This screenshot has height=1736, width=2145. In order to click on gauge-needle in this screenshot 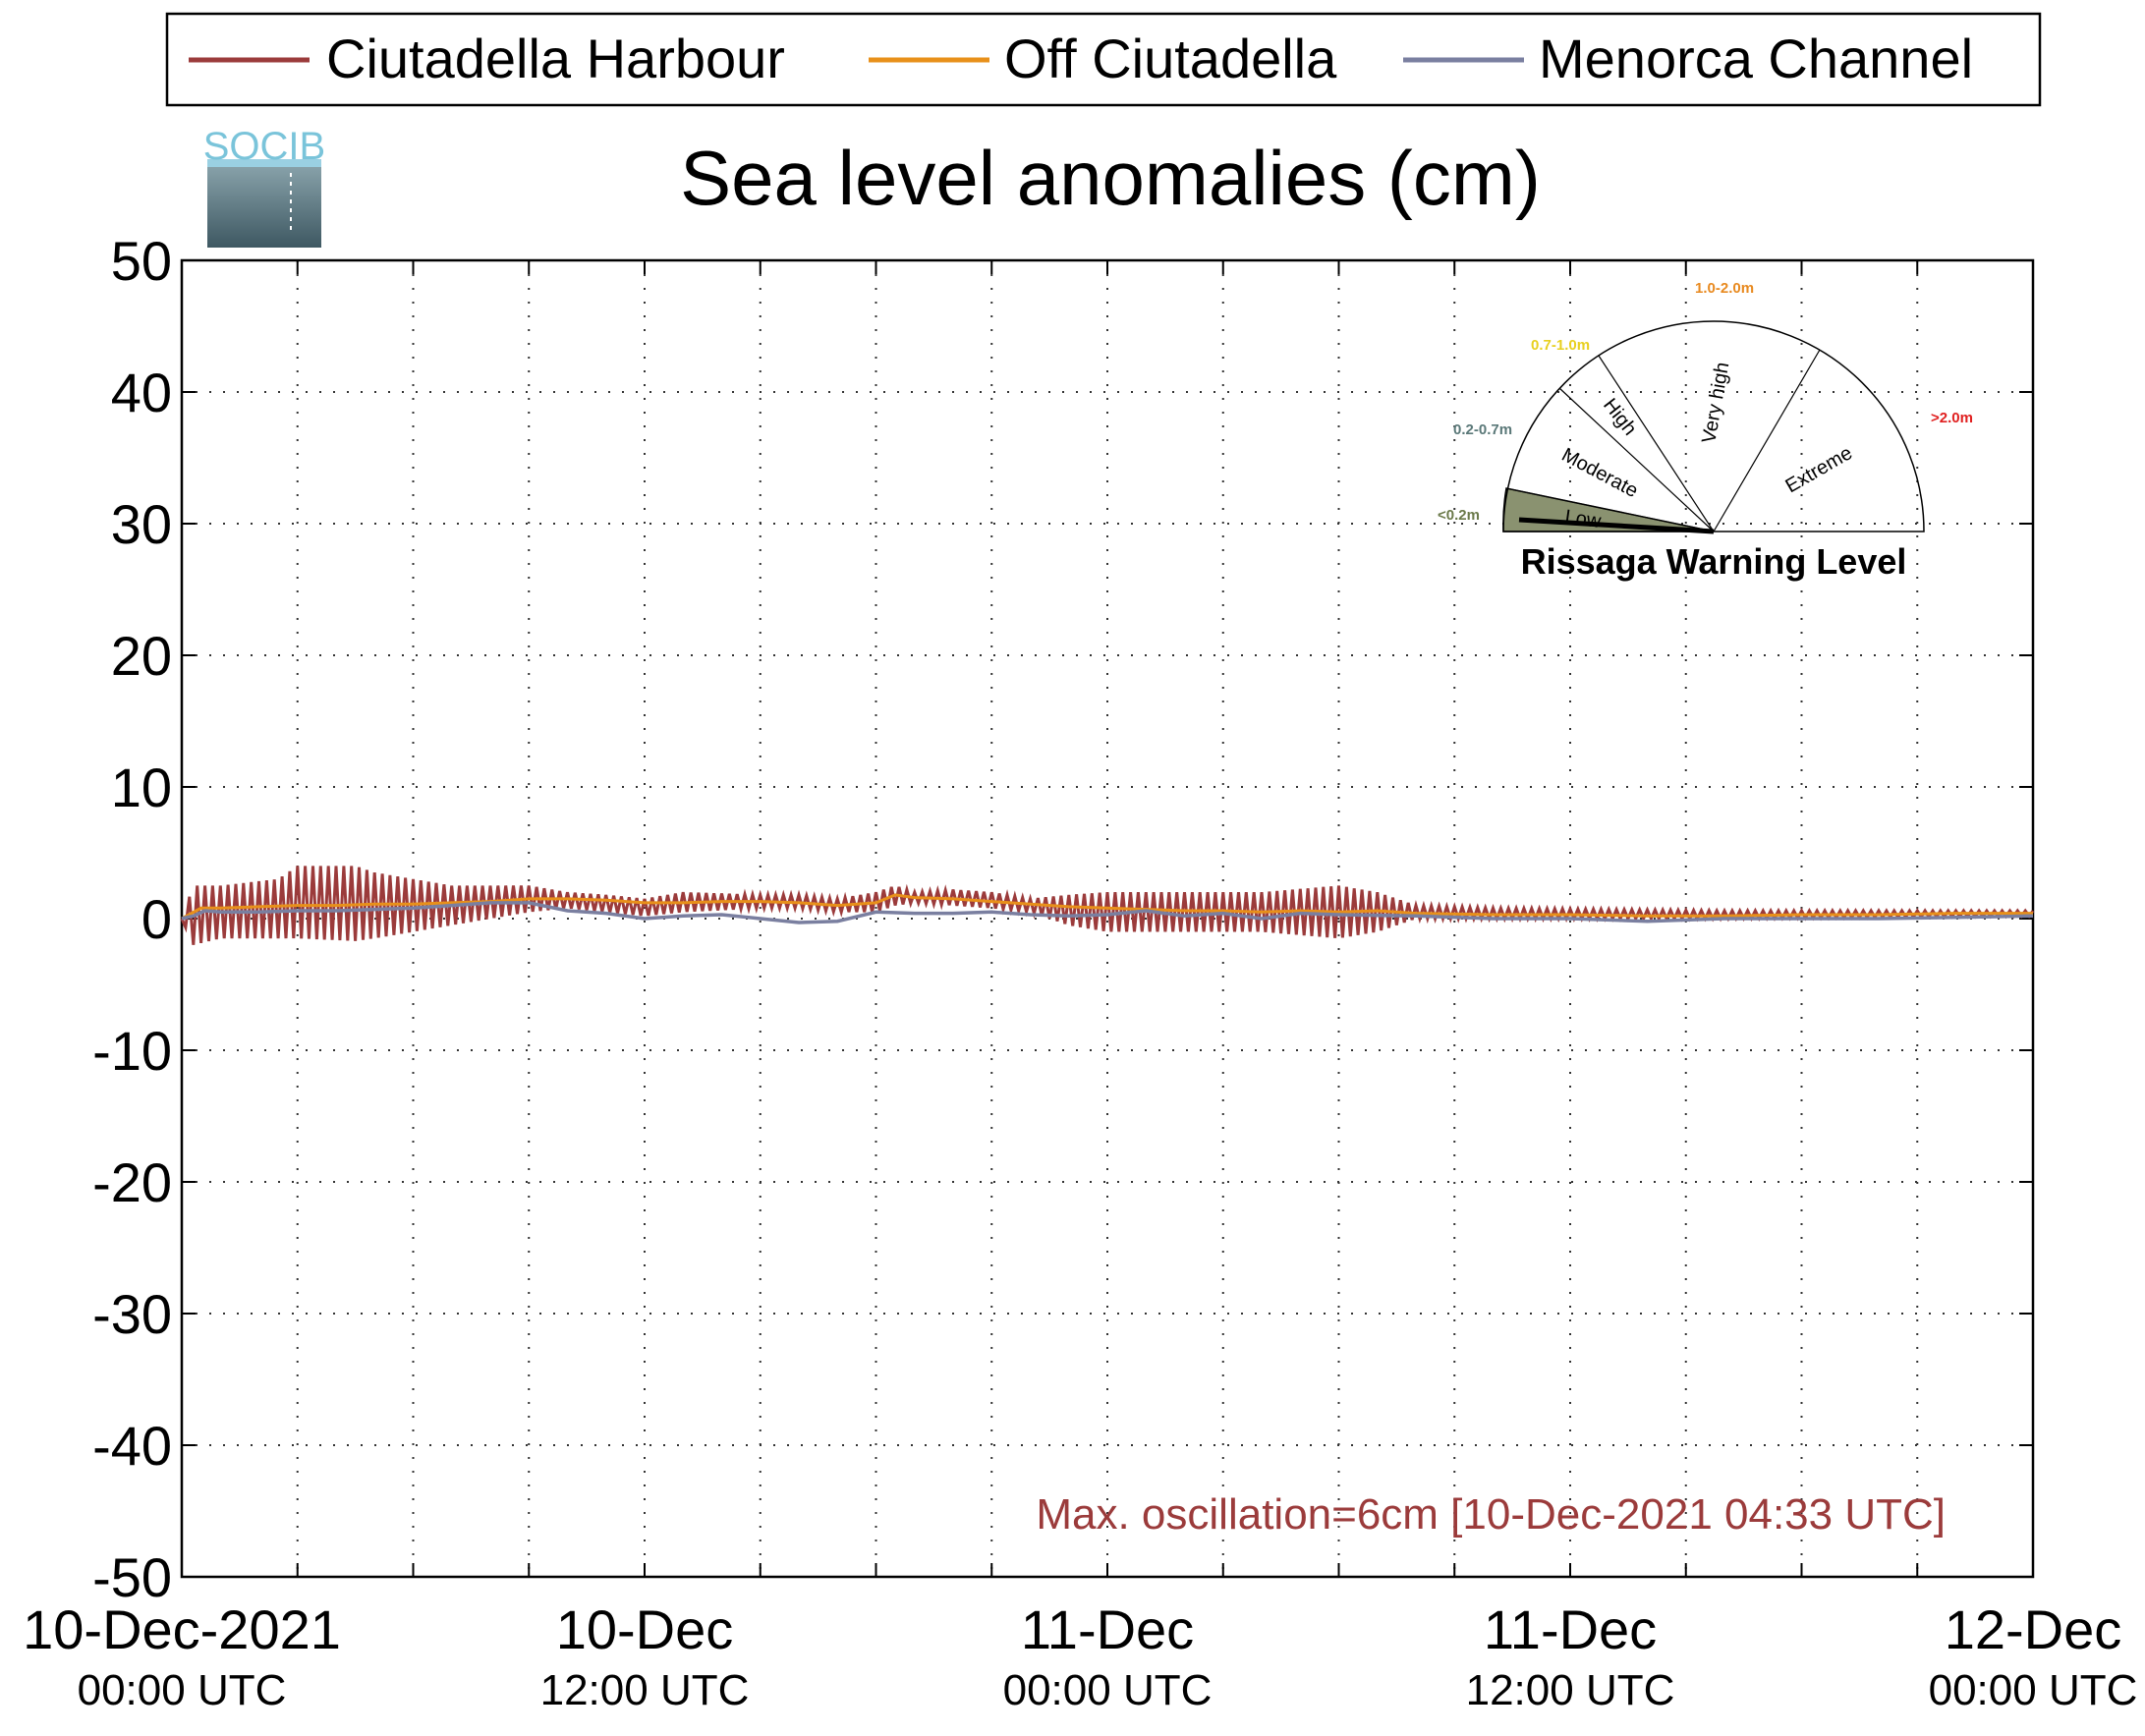, I will do `click(1616, 525)`.